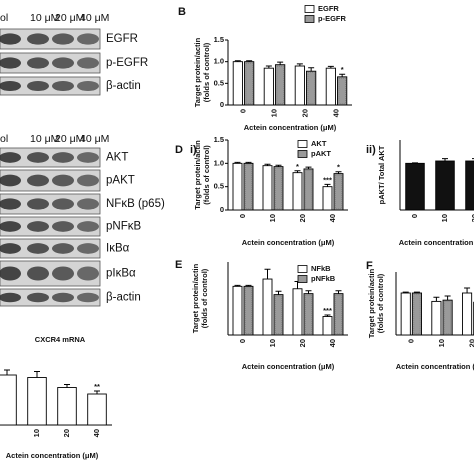  What do you see at coordinates (206, 72) in the screenshot?
I see `y-axis-label: (folds of control)` at bounding box center [206, 72].